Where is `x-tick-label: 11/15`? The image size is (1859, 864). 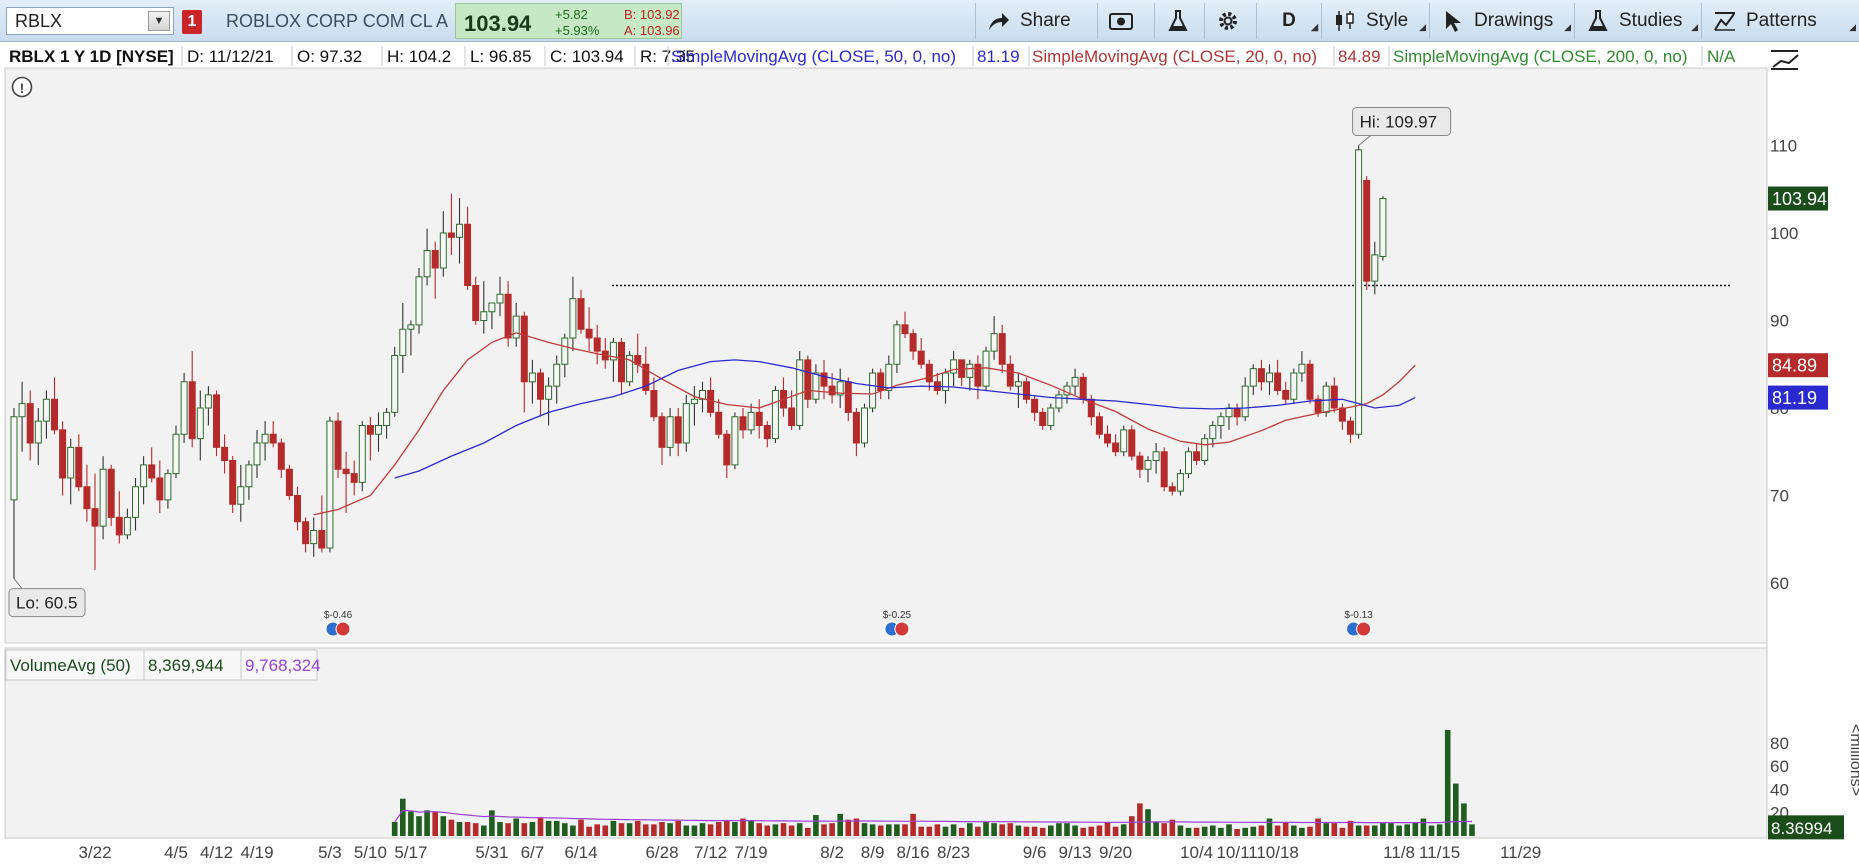 x-tick-label: 11/15 is located at coordinates (1439, 852).